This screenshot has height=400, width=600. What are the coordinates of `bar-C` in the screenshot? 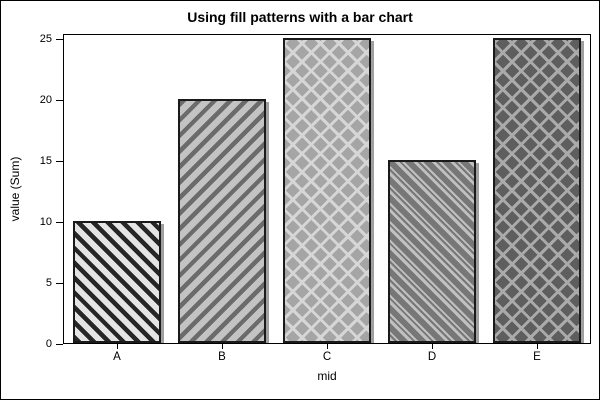 It's located at (327, 190).